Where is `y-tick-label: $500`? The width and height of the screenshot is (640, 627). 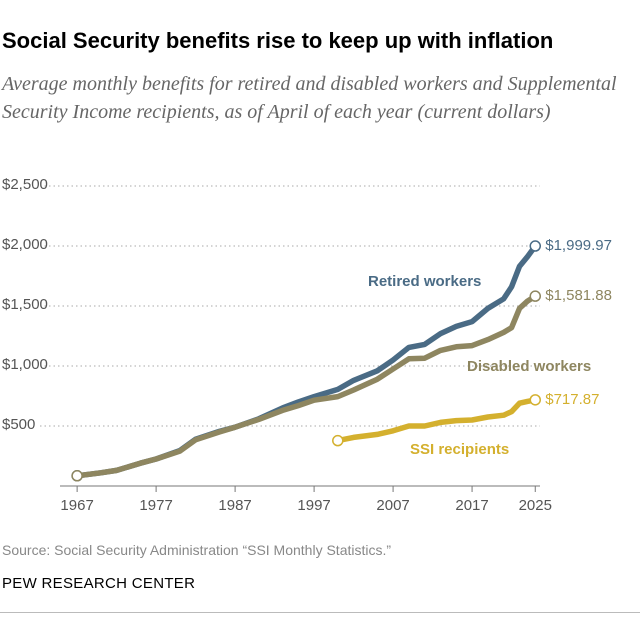
y-tick-label: $500 is located at coordinates (18, 424).